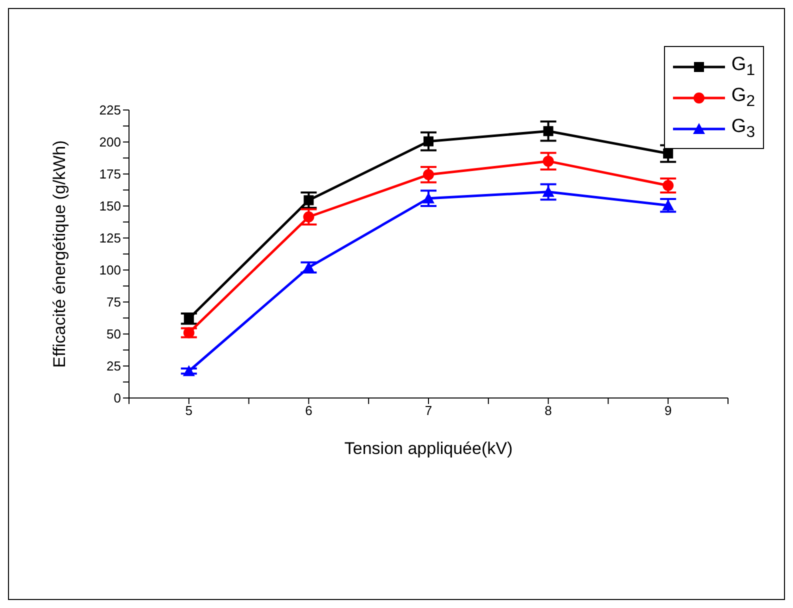 This screenshot has width=793, height=608. Describe the element at coordinates (113, 302) in the screenshot. I see `y-tick-label: 75` at that location.